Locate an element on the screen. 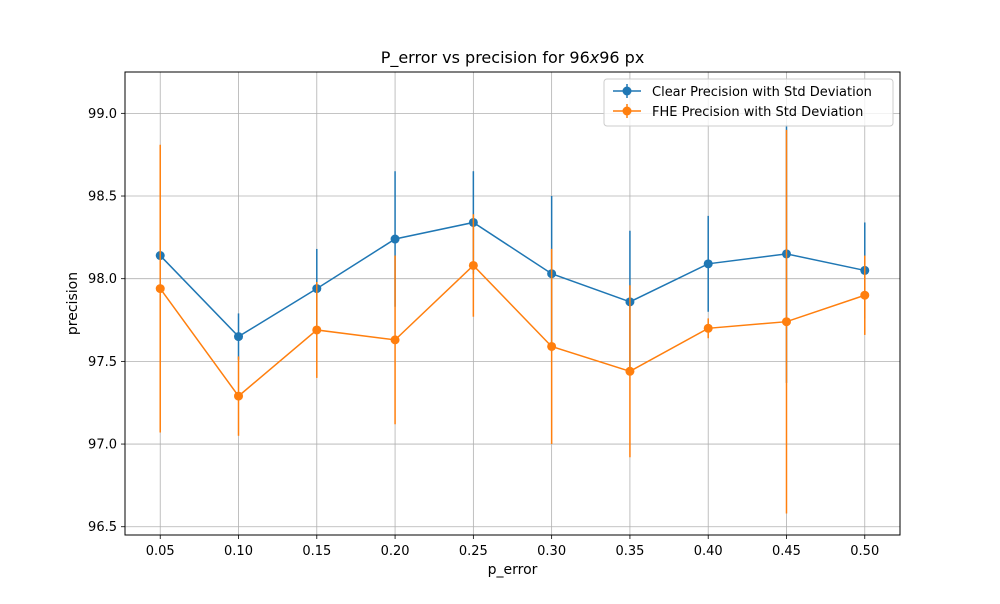 The height and width of the screenshot is (604, 1000). x-tick-label: 0.50 is located at coordinates (864, 551).